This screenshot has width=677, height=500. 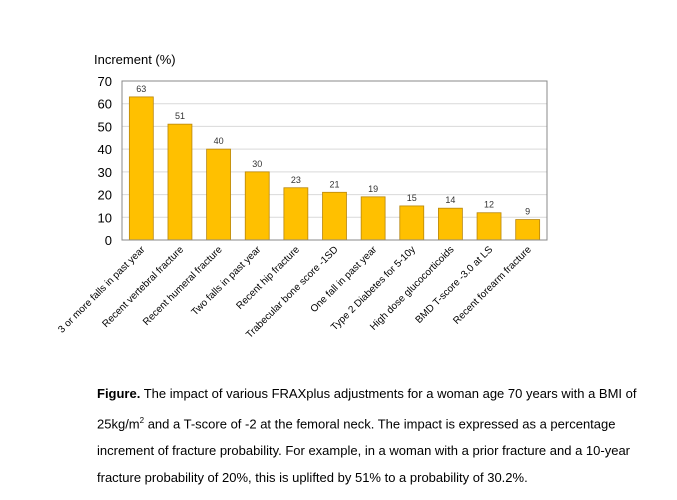 What do you see at coordinates (105, 217) in the screenshot?
I see `y-tick-label: 10` at bounding box center [105, 217].